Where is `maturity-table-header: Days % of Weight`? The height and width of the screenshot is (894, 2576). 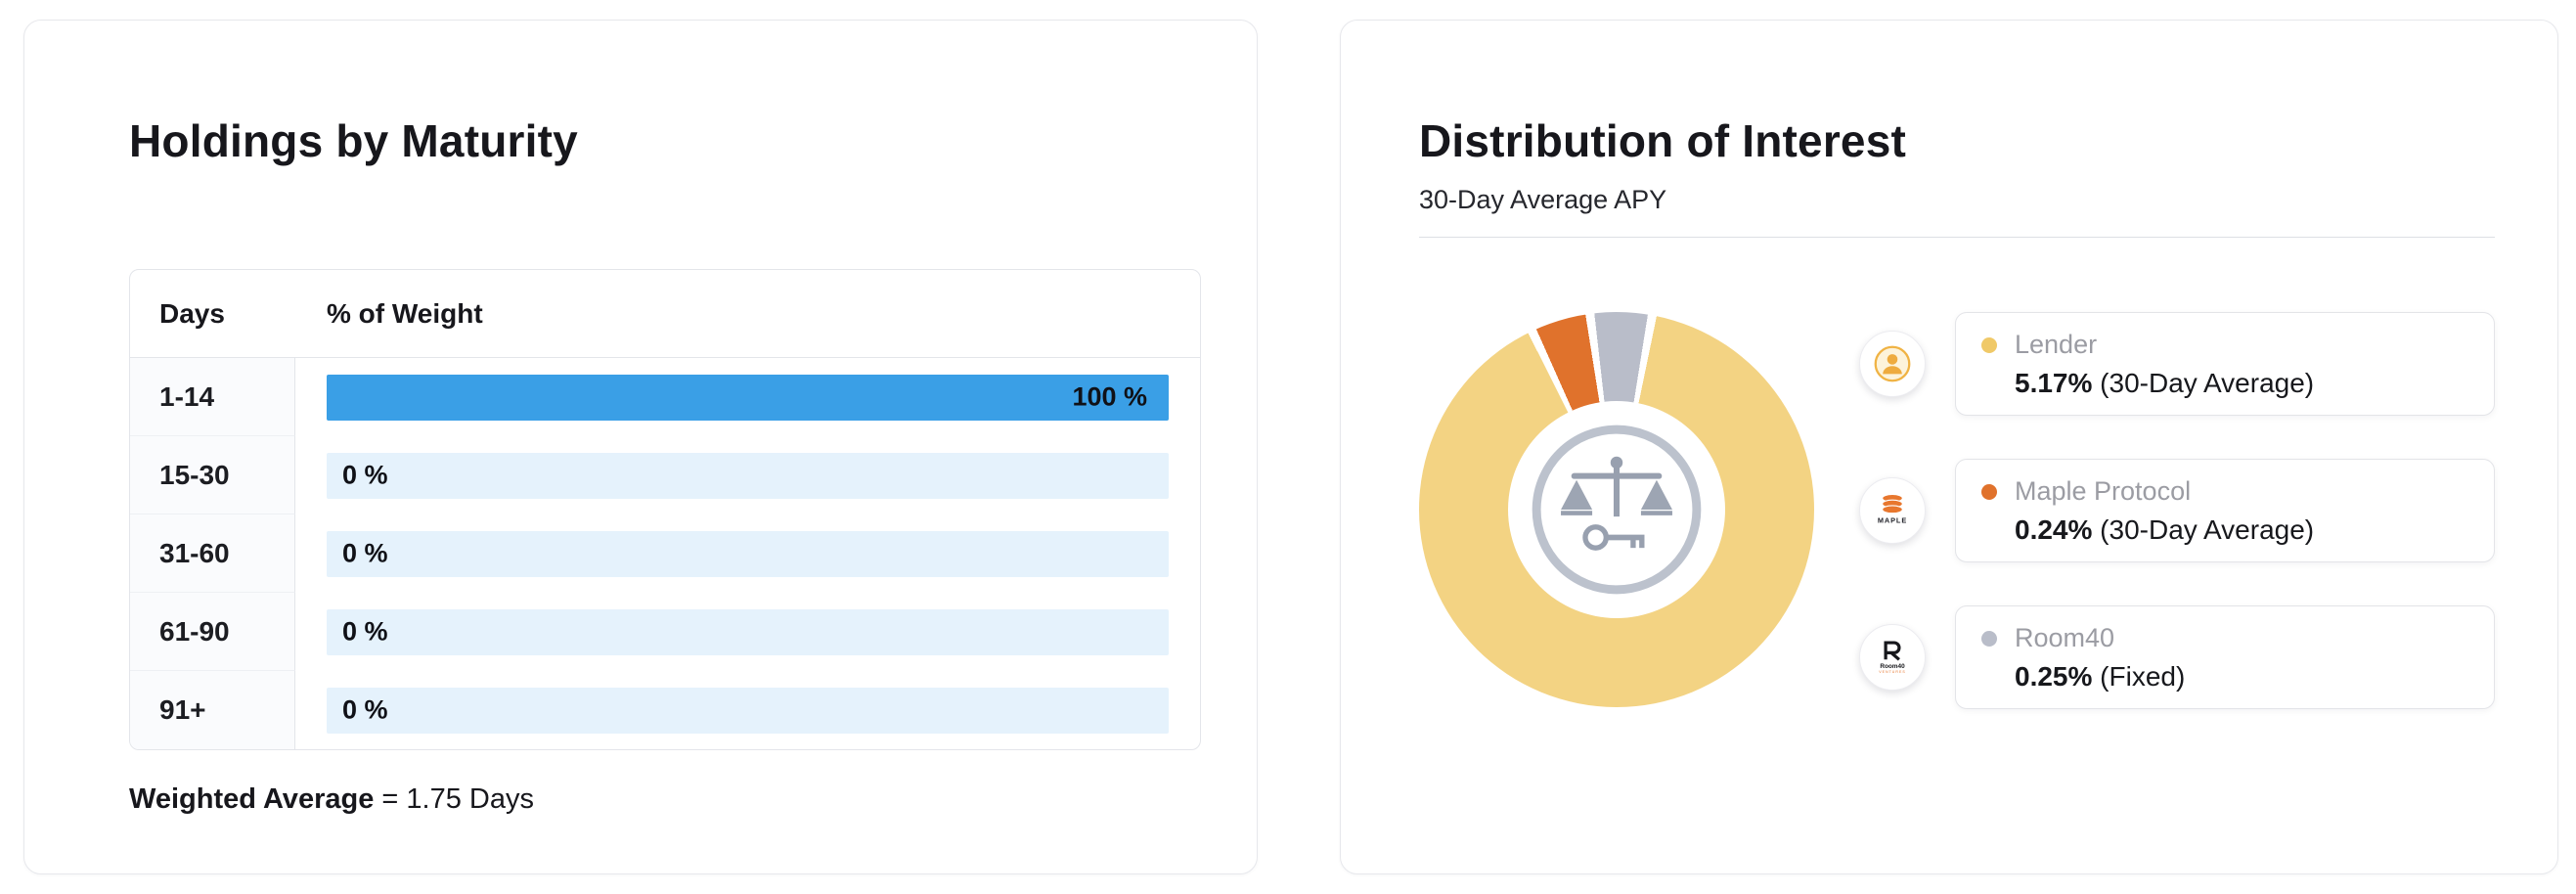 maturity-table-header: Days % of Weight is located at coordinates (665, 314).